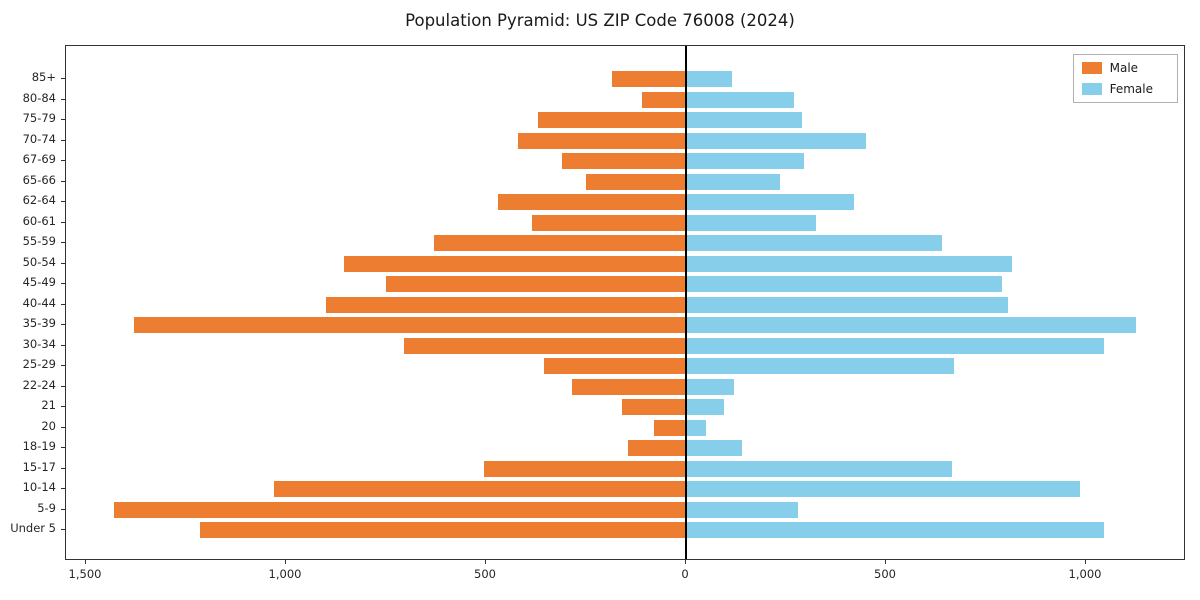 The width and height of the screenshot is (1200, 600). Describe the element at coordinates (39, 364) in the screenshot. I see `y-tick-label: 25-29` at that location.